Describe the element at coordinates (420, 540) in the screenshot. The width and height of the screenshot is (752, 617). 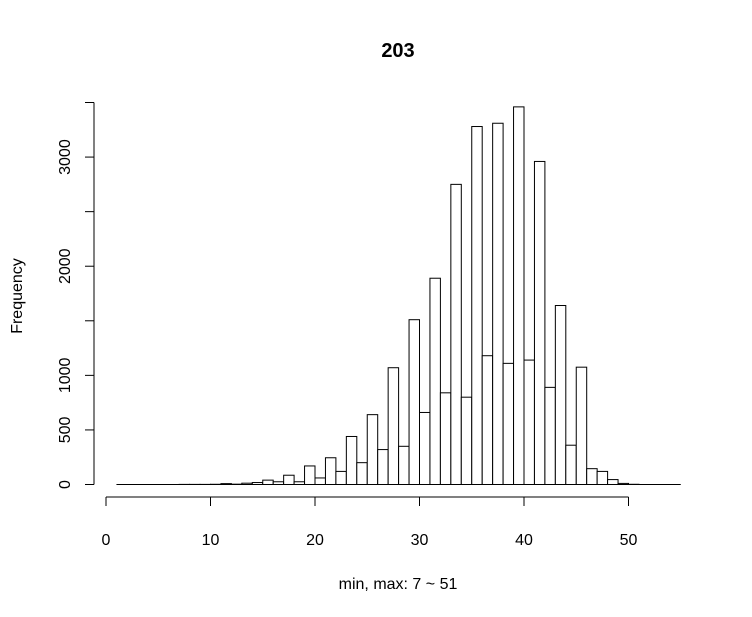
I see `x-tick-label: 30` at that location.